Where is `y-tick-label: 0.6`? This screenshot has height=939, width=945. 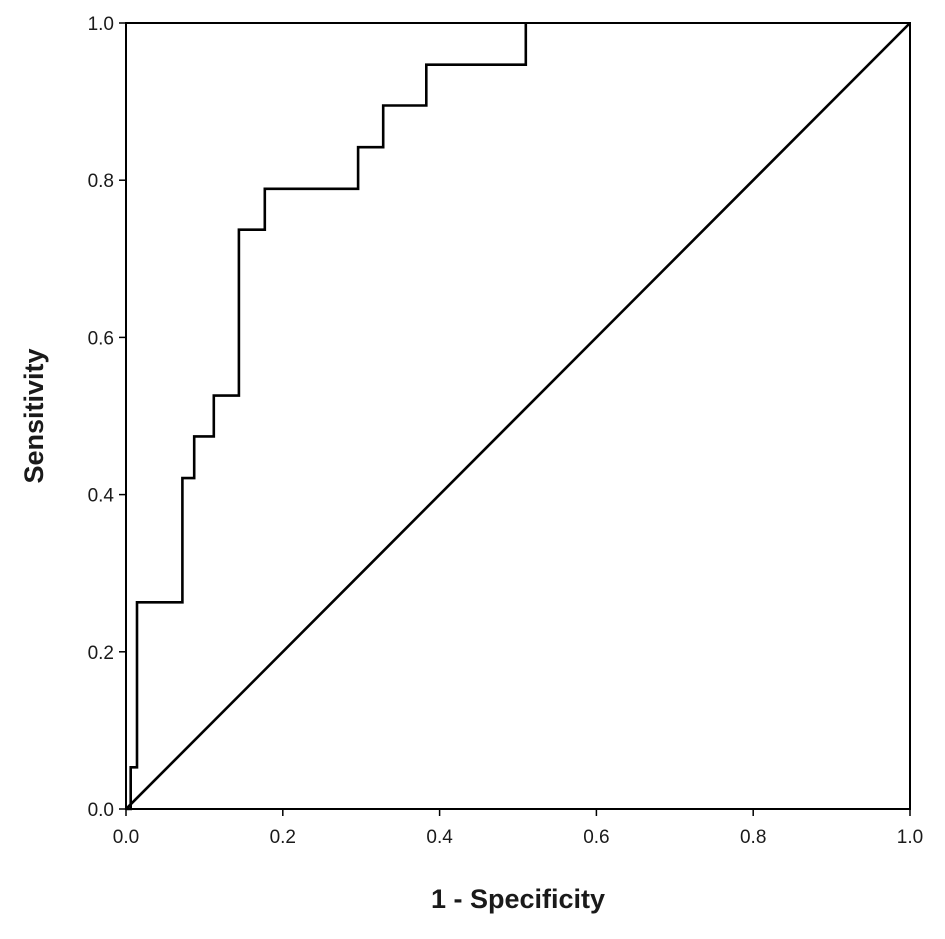 y-tick-label: 0.6 is located at coordinates (101, 338).